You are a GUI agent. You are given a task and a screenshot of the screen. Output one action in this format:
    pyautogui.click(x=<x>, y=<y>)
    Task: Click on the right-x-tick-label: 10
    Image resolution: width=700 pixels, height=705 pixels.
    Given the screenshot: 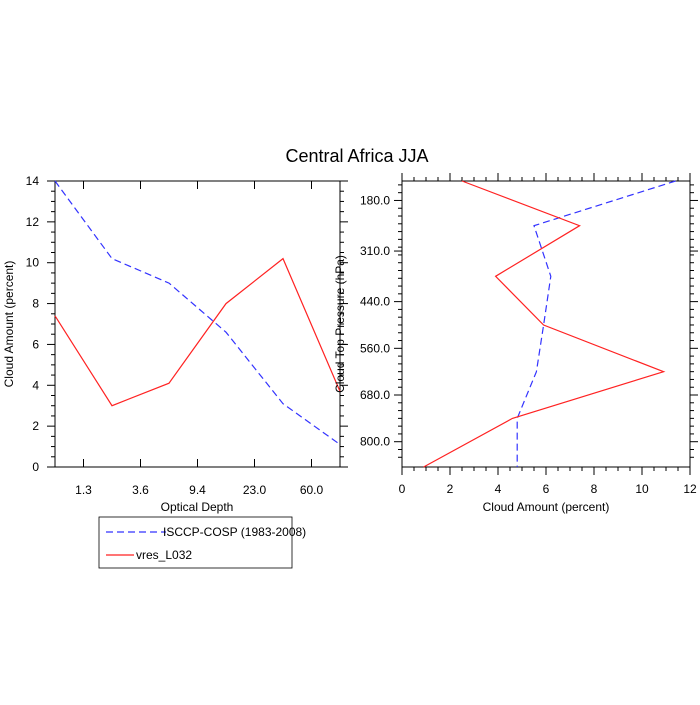 What is the action you would take?
    pyautogui.click(x=642, y=489)
    